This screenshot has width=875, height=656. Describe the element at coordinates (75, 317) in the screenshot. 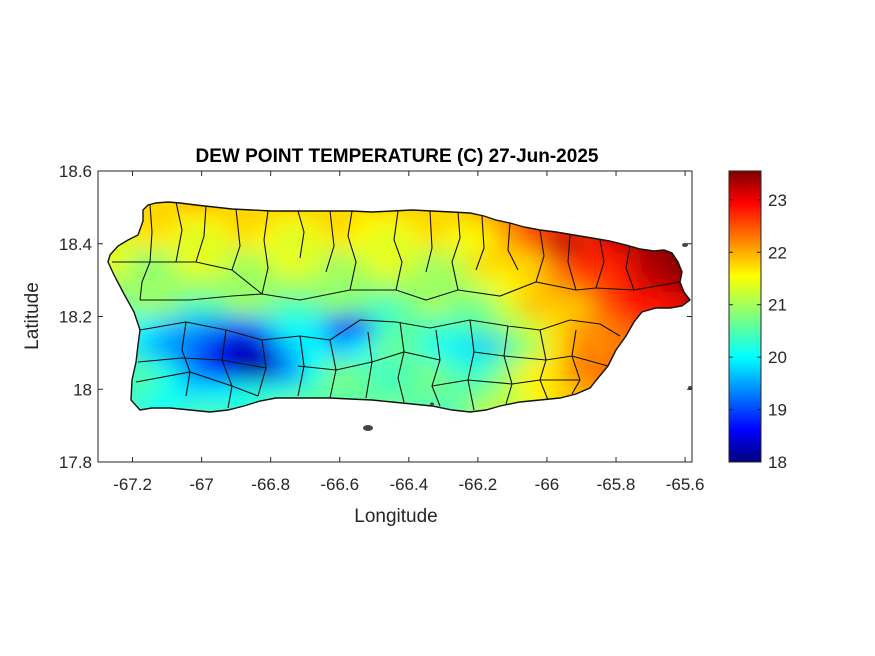

I see `y-tick-label: 18.2` at that location.